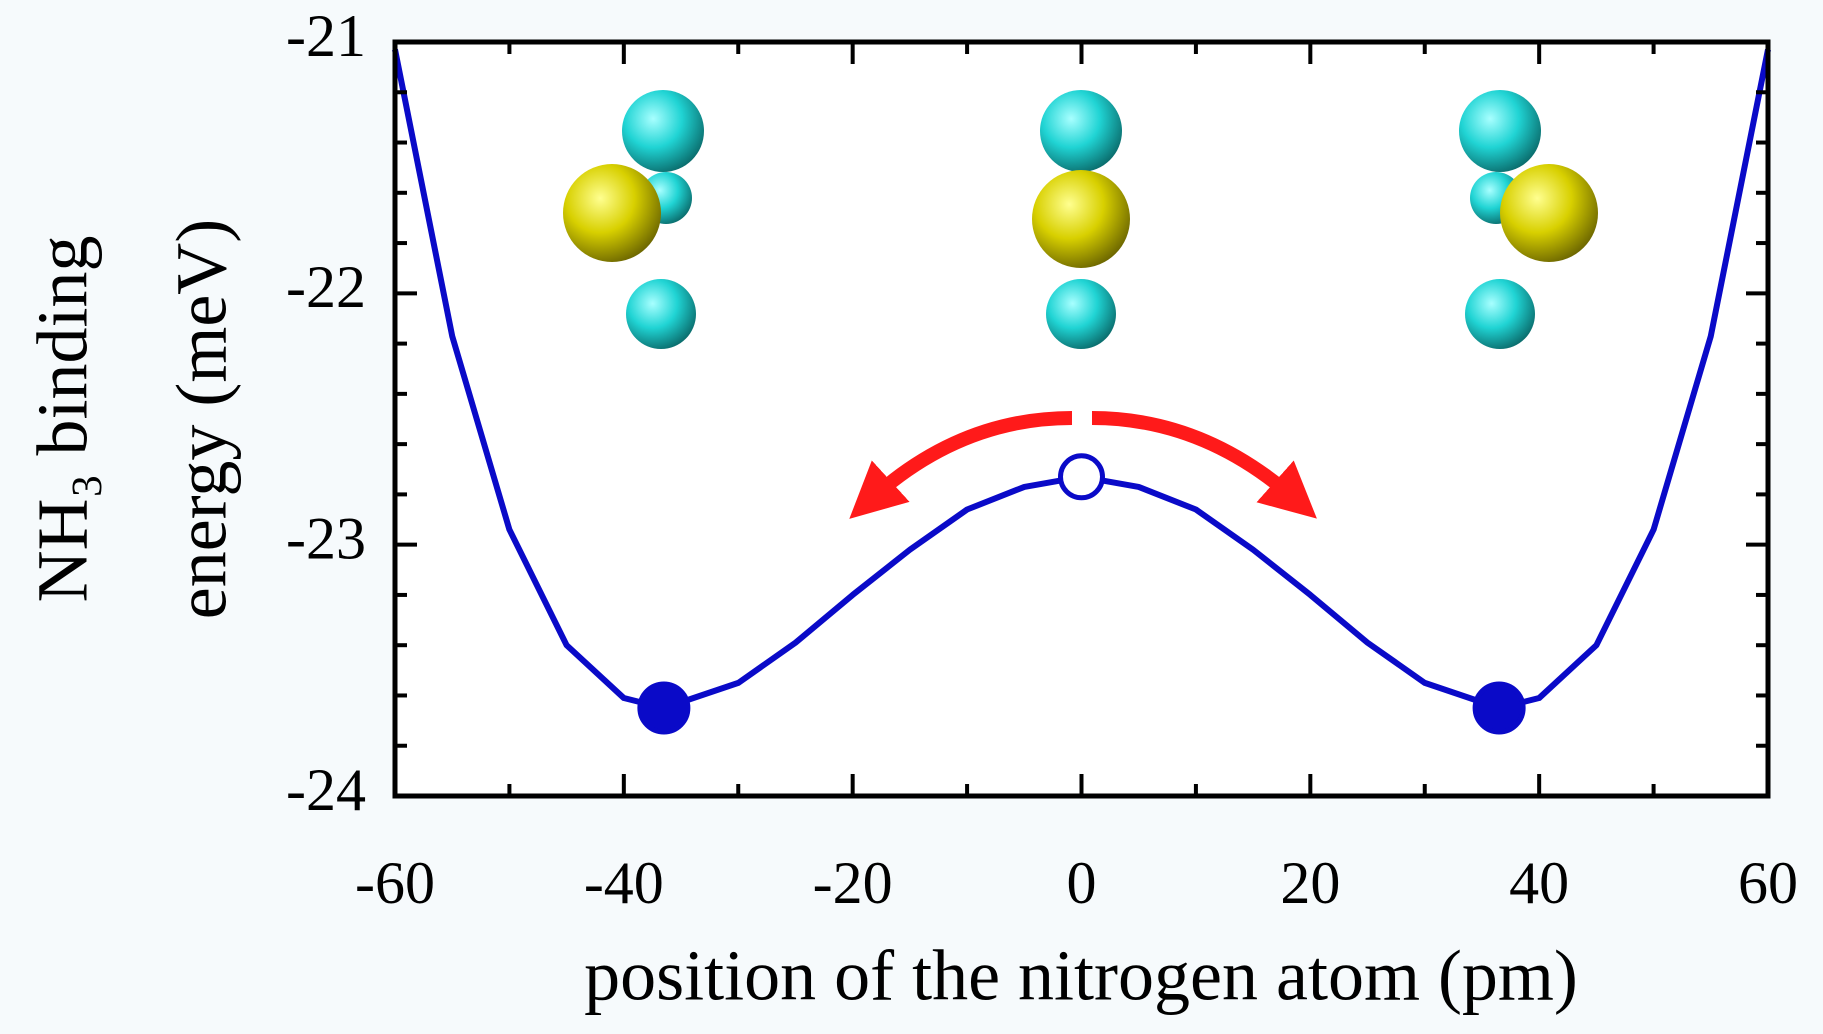  I want to click on x-tick-label: 40, so click(1539, 883).